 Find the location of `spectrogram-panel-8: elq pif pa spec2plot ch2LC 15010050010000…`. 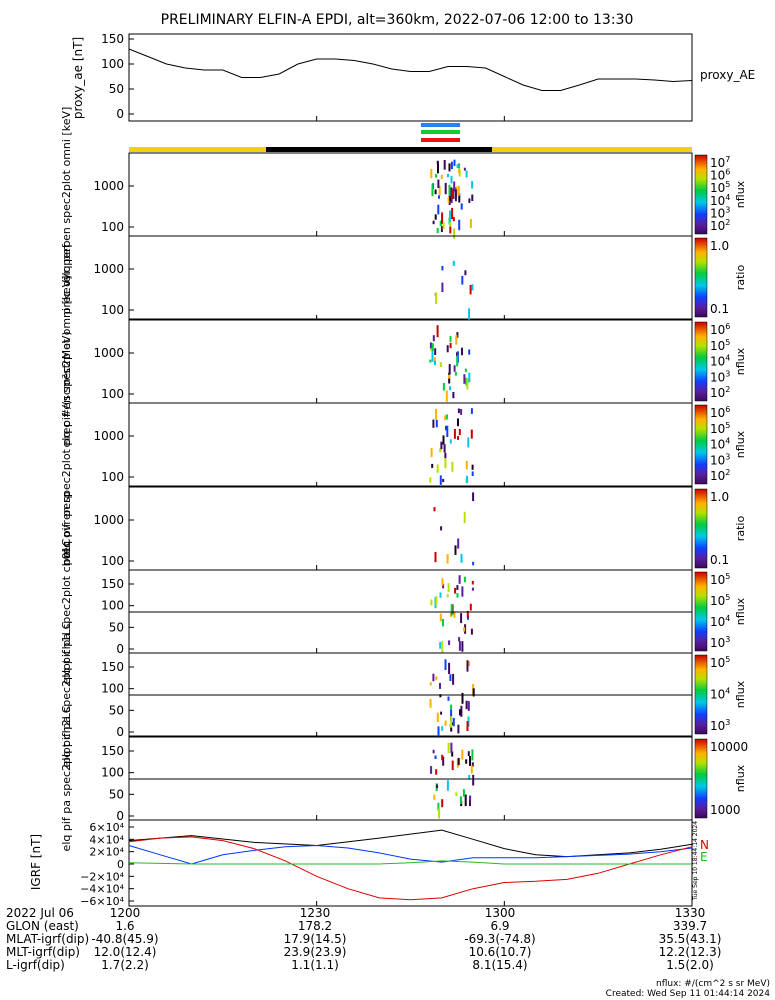

spectrogram-panel-8: elq pif pa spec2plot ch2LC 15010050010000… is located at coordinates (404, 778).